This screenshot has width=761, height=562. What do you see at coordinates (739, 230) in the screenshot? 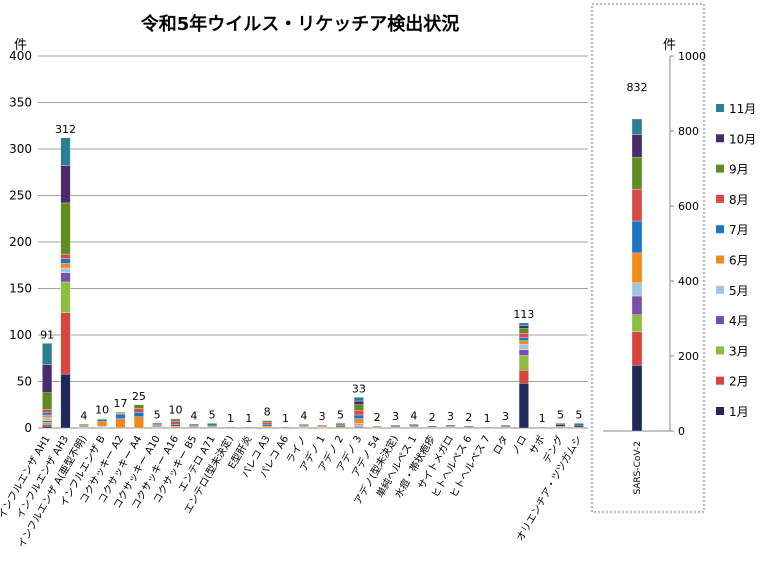
I see `legend-label: 7月` at bounding box center [739, 230].